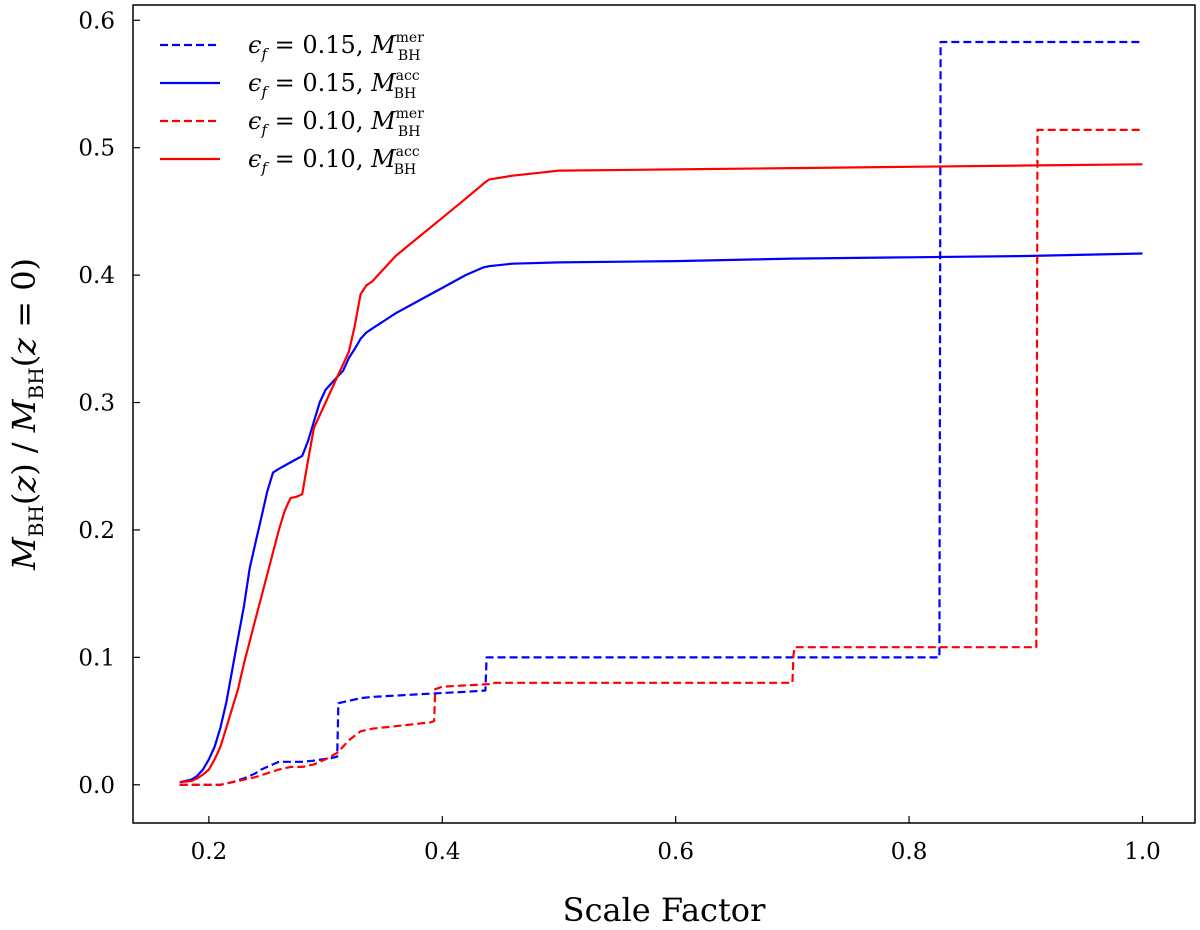 This screenshot has width=1200, height=930. I want to click on y-axis-title: MBH(z) / MBH(z = 0), so click(26, 414).